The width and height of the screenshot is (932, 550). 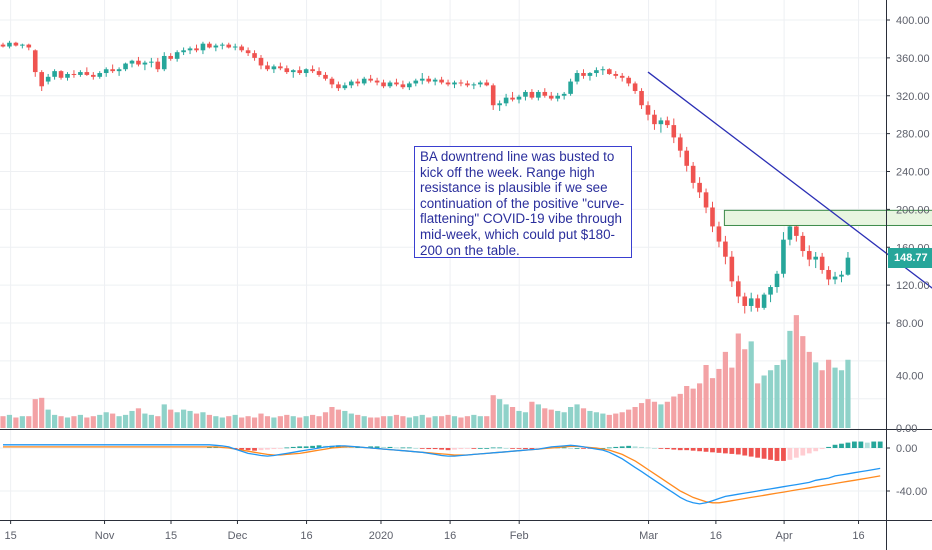 I want to click on x-tick-label: 16, so click(x=858, y=536).